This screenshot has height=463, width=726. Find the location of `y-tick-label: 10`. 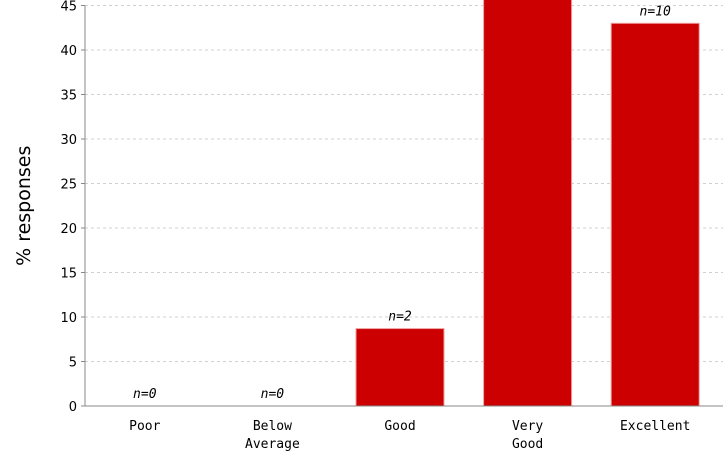

y-tick-label: 10 is located at coordinates (68, 318).